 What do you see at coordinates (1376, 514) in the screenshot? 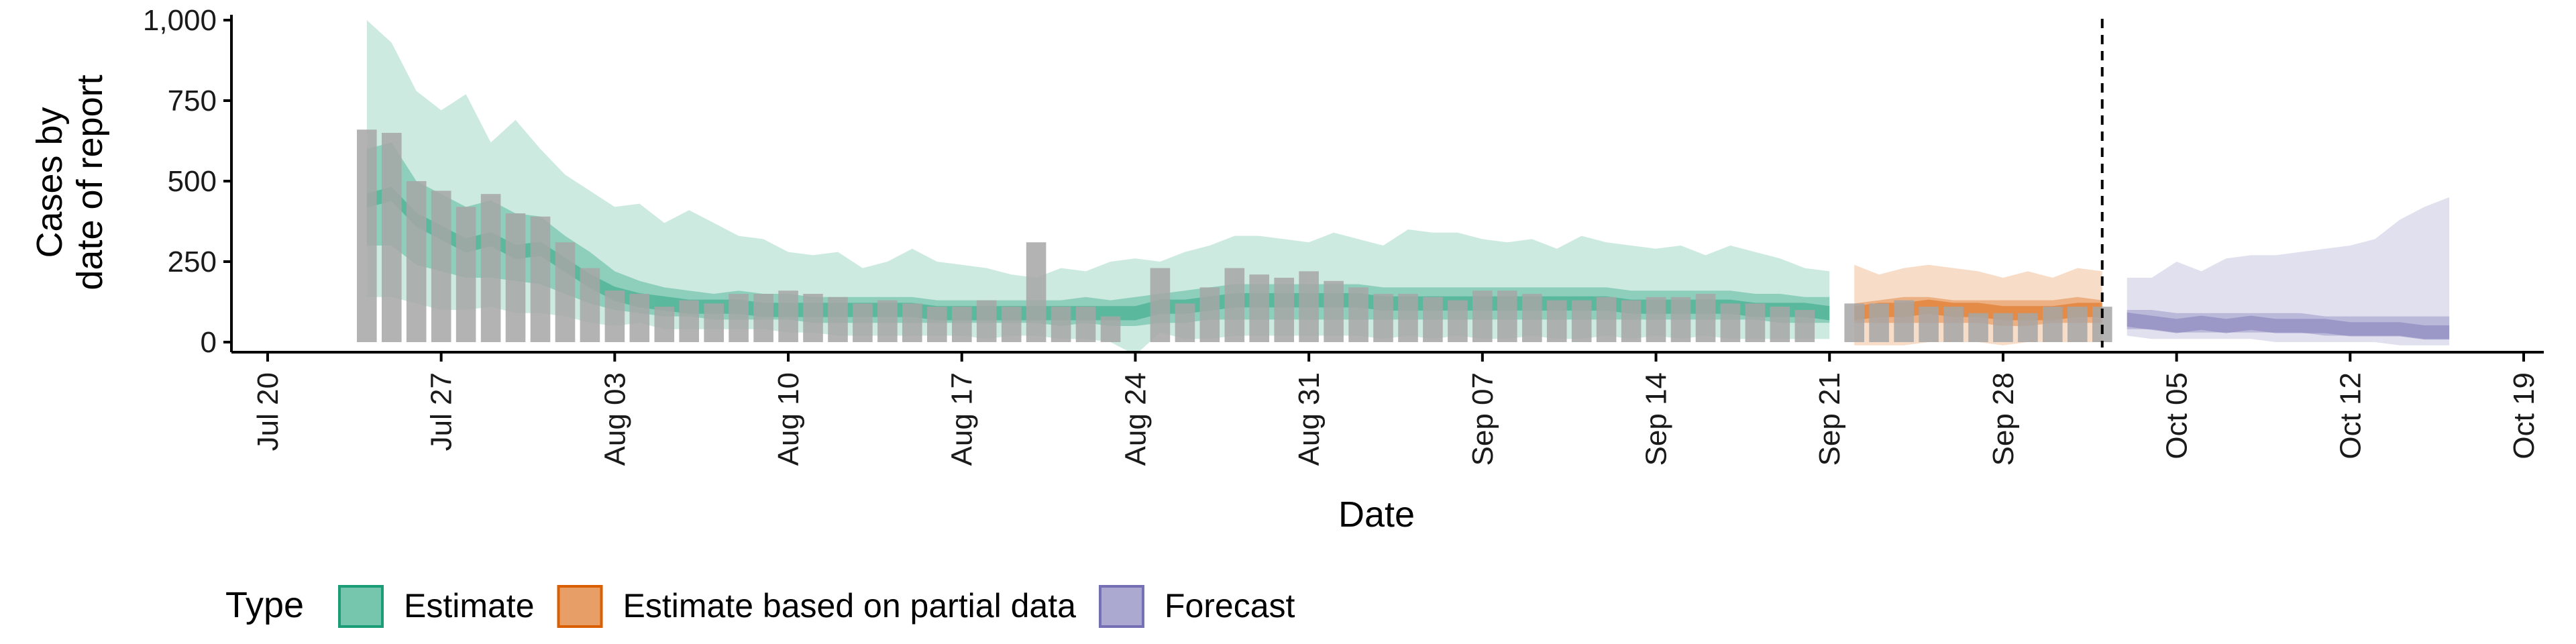
I see `x-axis-title: Date` at bounding box center [1376, 514].